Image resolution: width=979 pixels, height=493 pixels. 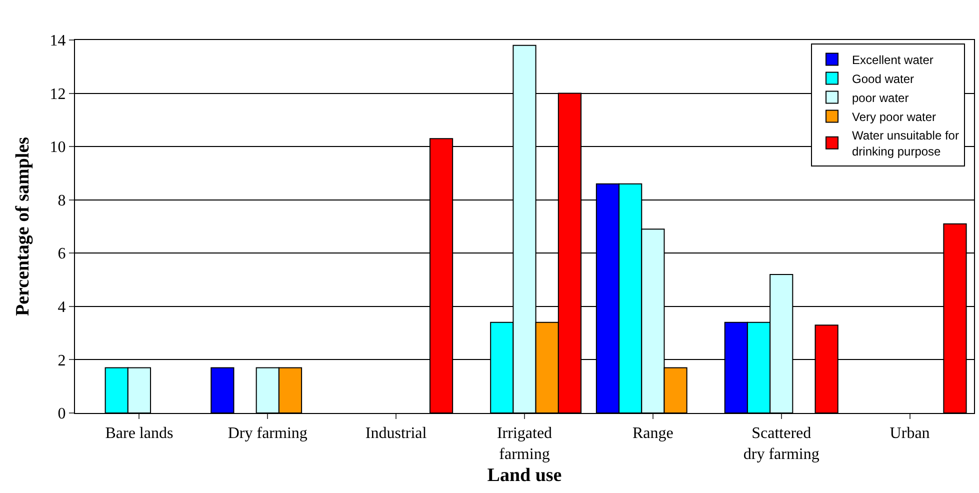 What do you see at coordinates (62, 414) in the screenshot?
I see `y-tick-label: 0` at bounding box center [62, 414].